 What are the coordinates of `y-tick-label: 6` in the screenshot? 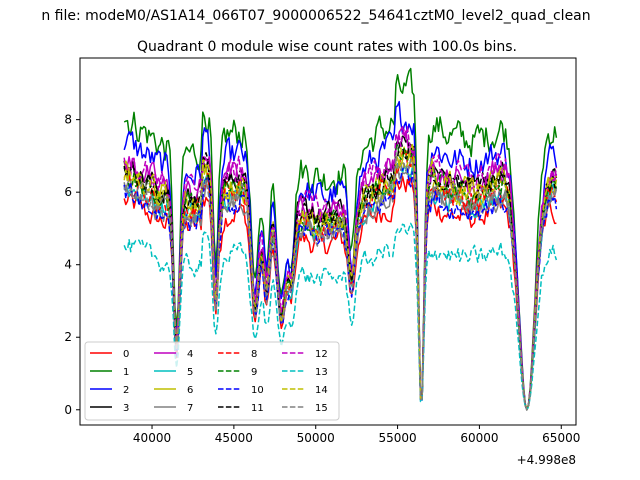 It's located at (68, 192).